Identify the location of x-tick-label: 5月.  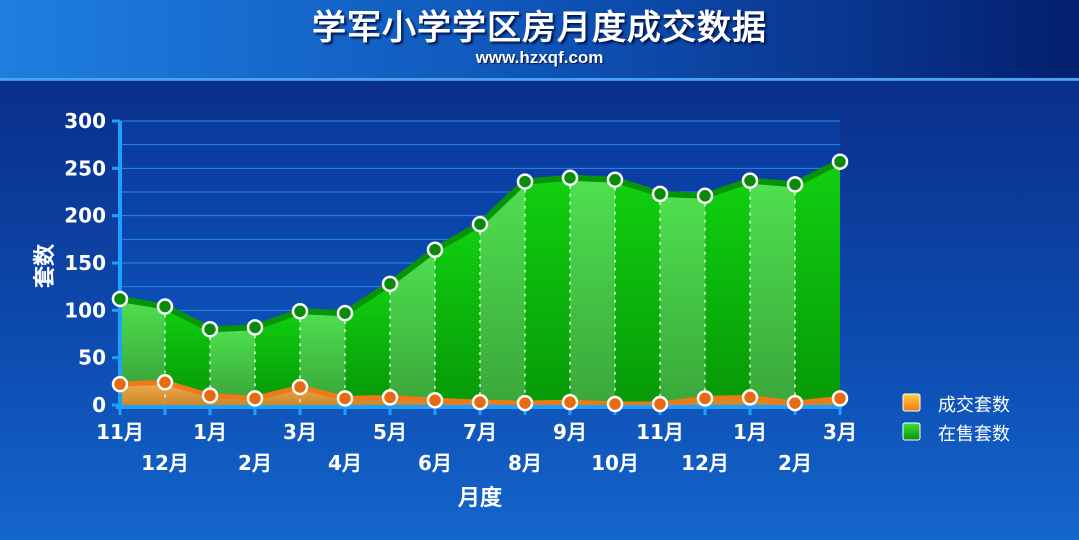
(390, 432).